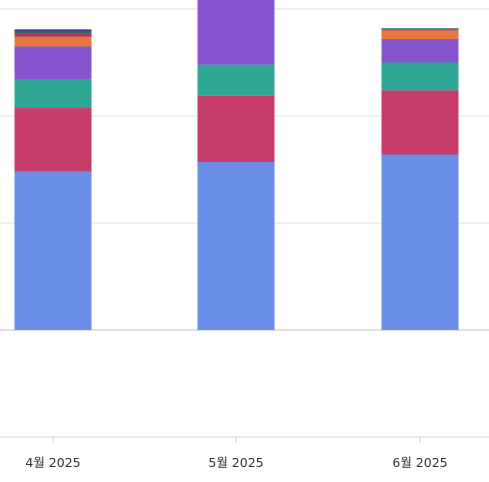  What do you see at coordinates (419, 462) in the screenshot?
I see `x-tick-label: 6월 2025` at bounding box center [419, 462].